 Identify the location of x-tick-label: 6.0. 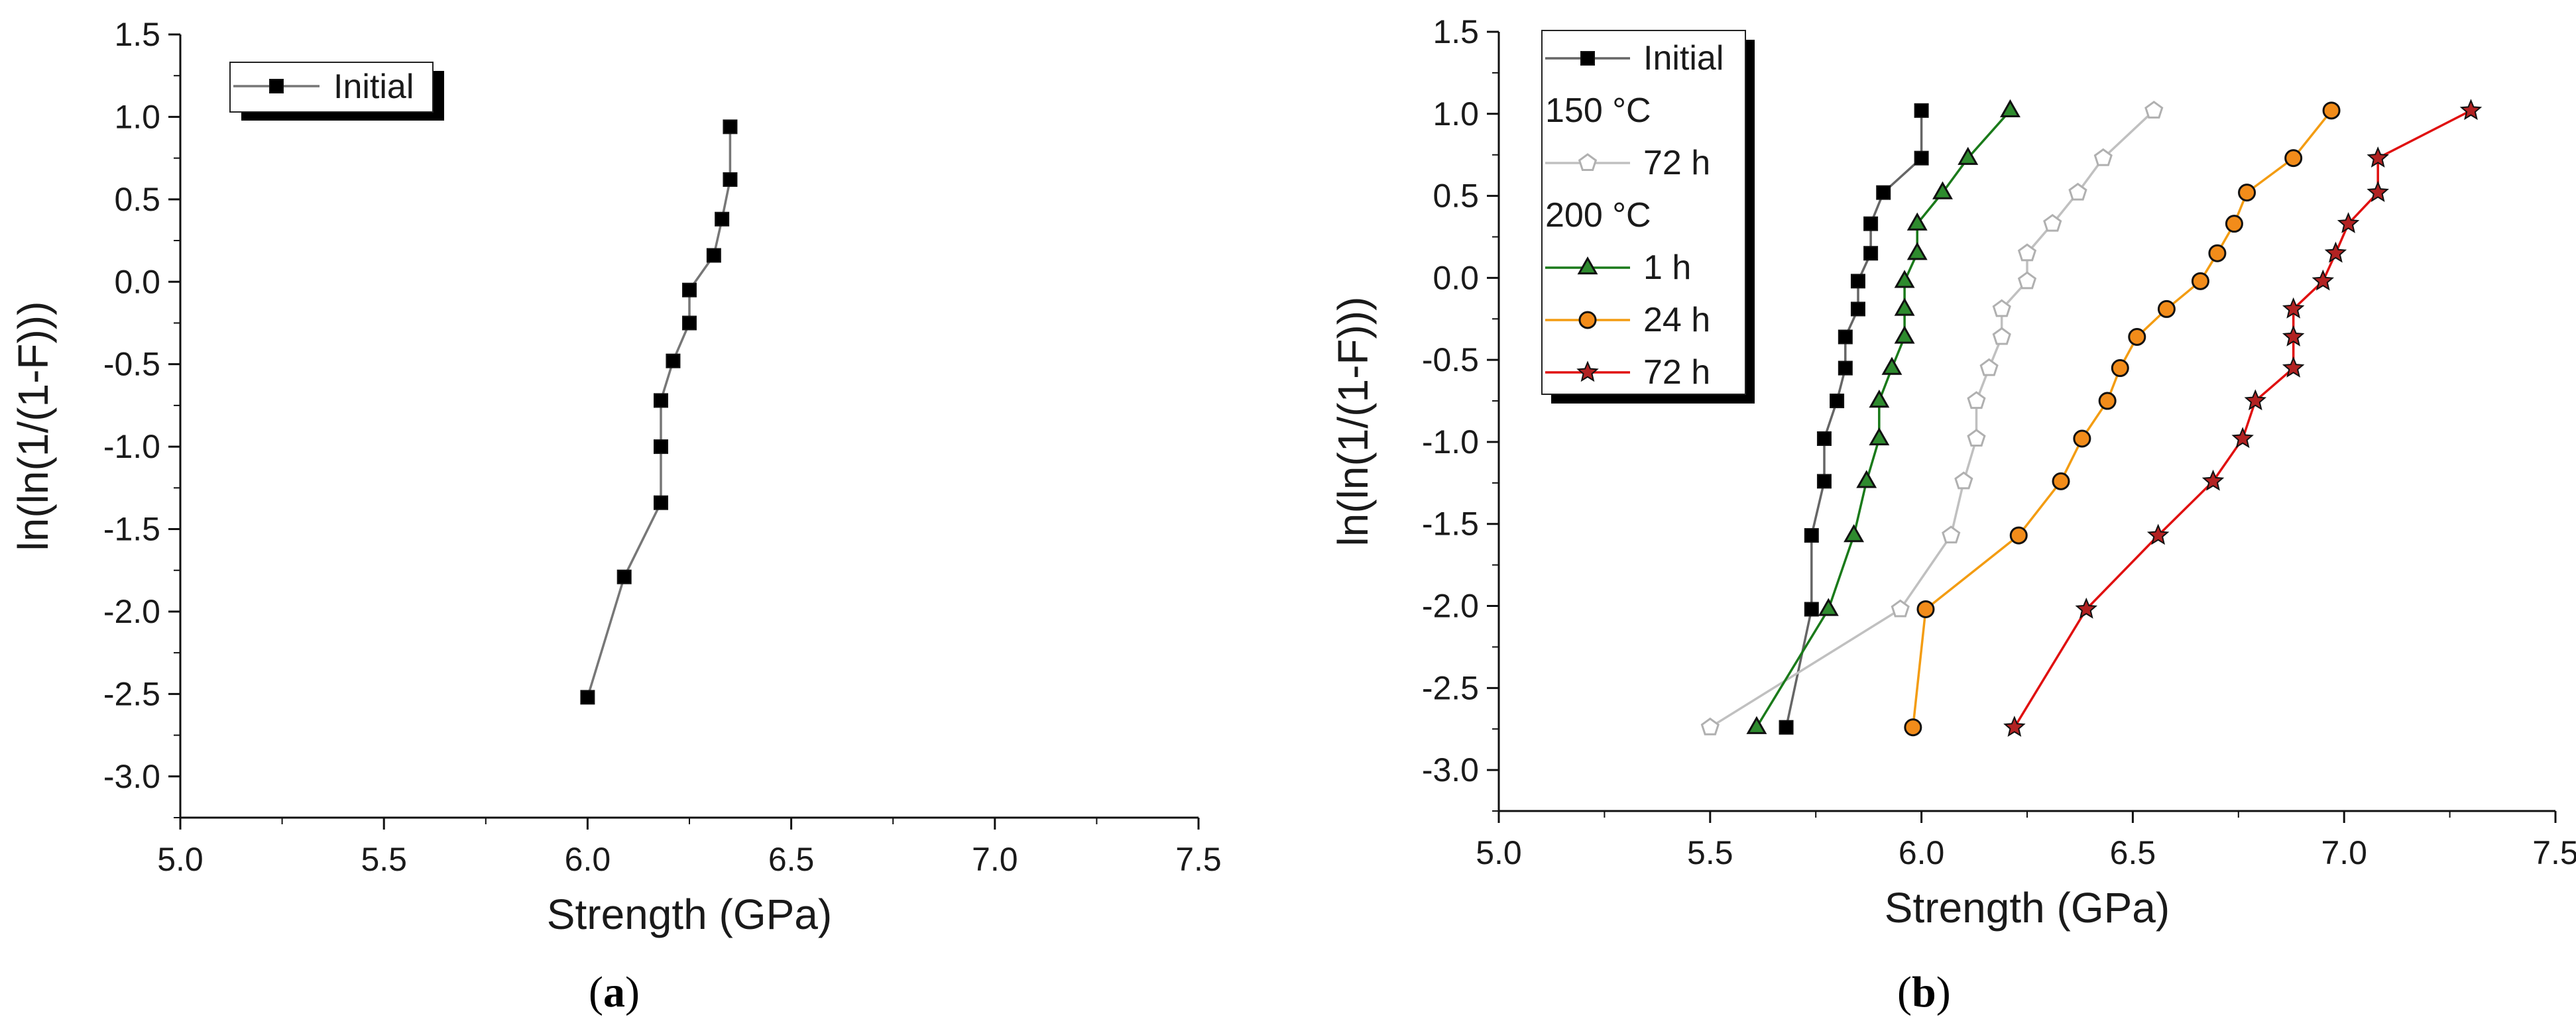
(588, 860).